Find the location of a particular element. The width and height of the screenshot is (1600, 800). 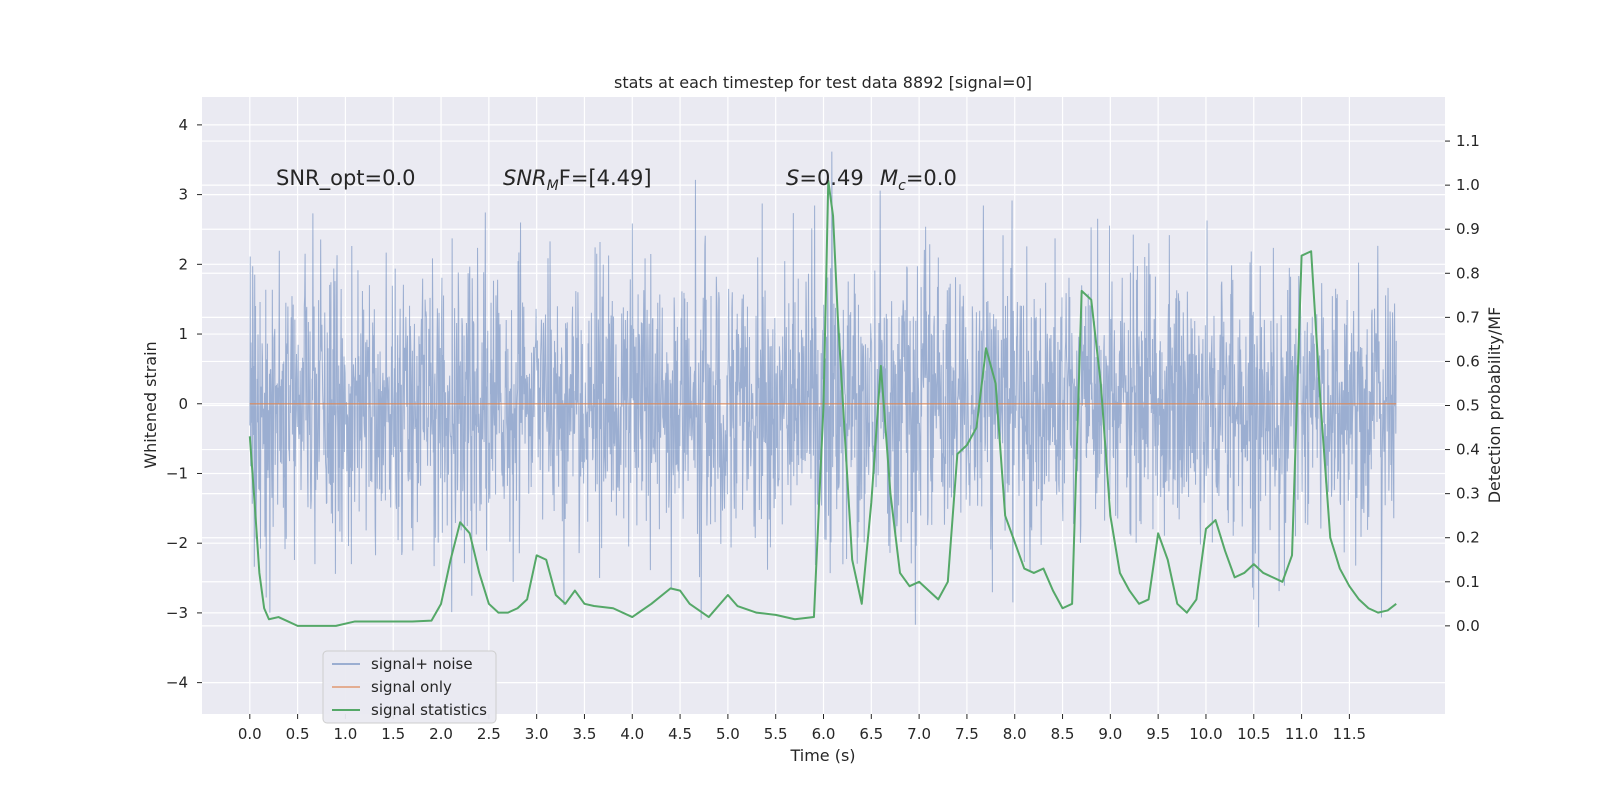

y-tick-label: 0 is located at coordinates (183, 404).